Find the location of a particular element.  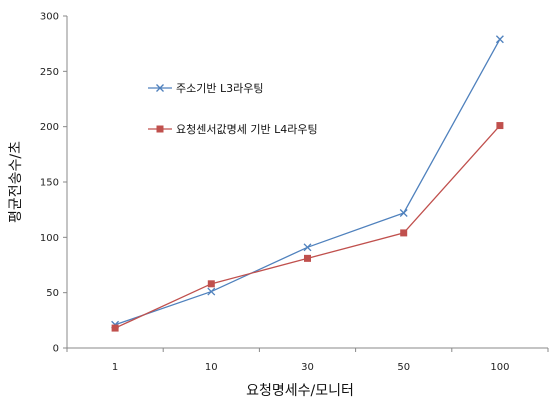

y-tick-label: 300 is located at coordinates (49, 17).